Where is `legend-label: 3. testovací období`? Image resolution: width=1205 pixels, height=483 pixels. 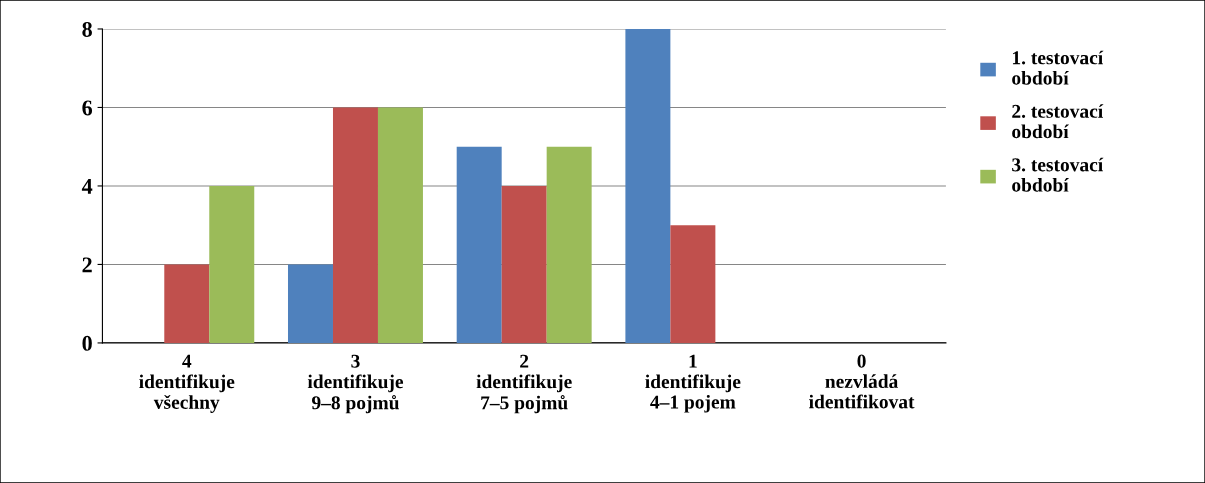
legend-label: 3. testovací období is located at coordinates (1058, 174).